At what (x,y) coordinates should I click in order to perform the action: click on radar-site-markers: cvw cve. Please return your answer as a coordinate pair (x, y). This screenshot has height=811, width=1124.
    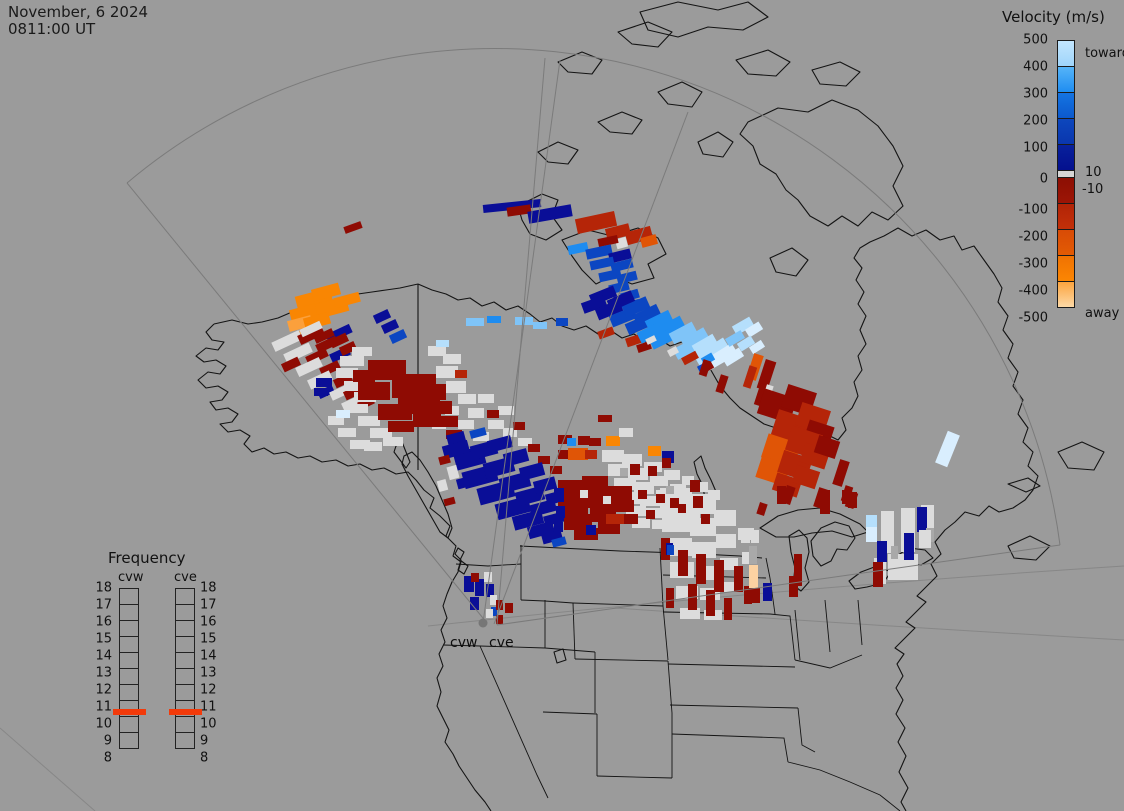
    Looking at the image, I should click on (482, 634).